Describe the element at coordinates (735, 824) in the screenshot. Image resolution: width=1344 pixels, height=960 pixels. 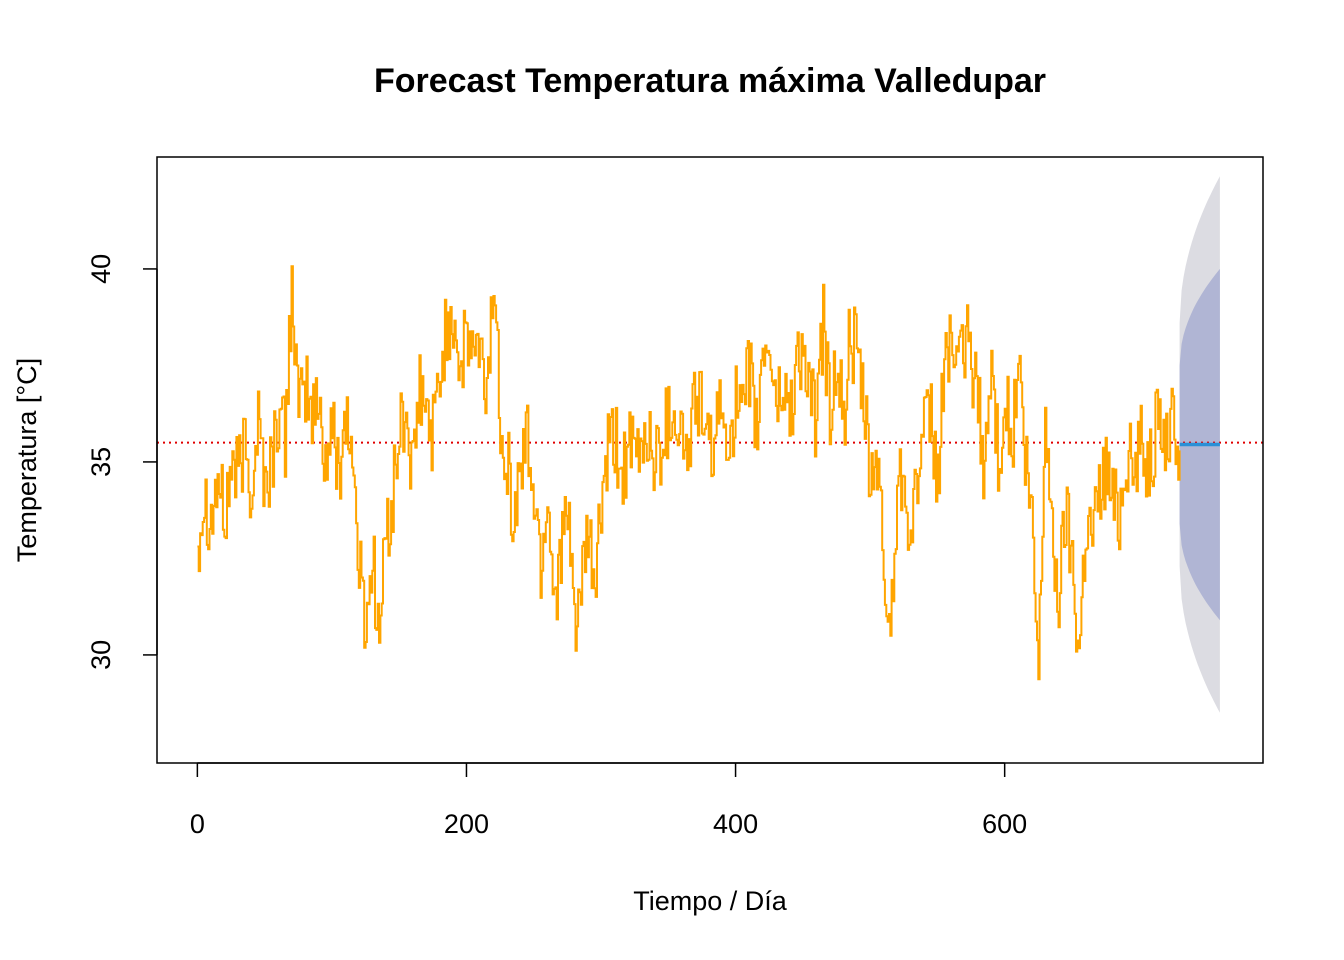
I see `x-tick-label: 400` at that location.